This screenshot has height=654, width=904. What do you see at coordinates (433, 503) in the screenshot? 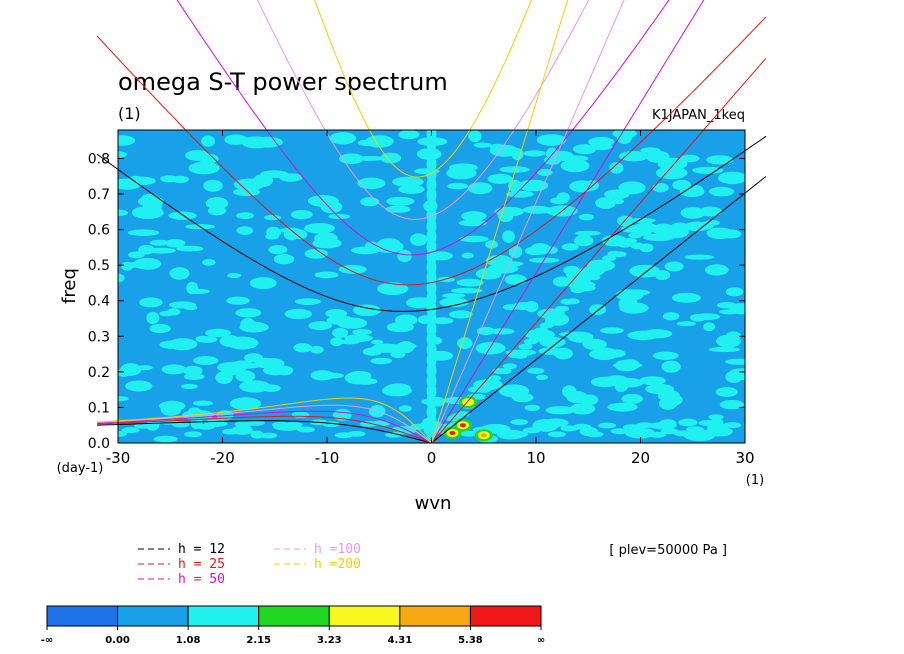
I see `x-axis-label: wvn` at bounding box center [433, 503].